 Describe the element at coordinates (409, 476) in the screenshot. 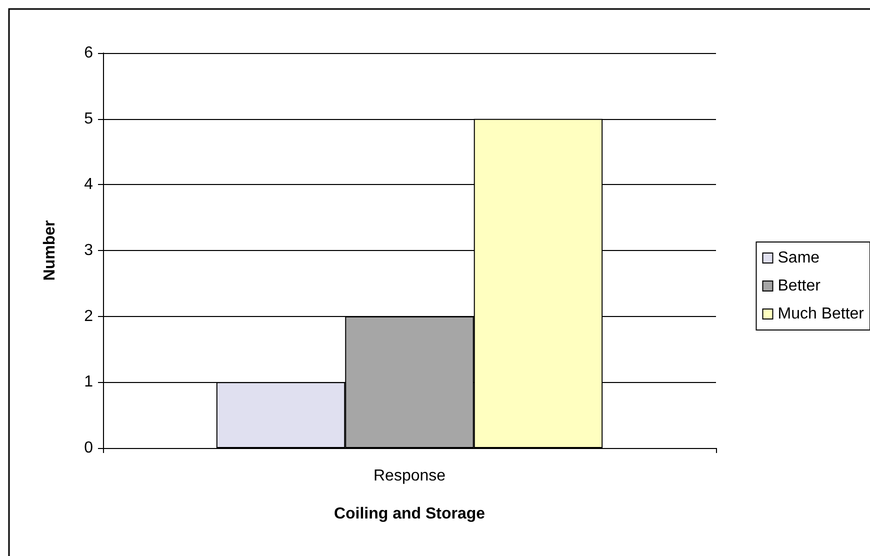

I see `x-tick-label: Response` at that location.